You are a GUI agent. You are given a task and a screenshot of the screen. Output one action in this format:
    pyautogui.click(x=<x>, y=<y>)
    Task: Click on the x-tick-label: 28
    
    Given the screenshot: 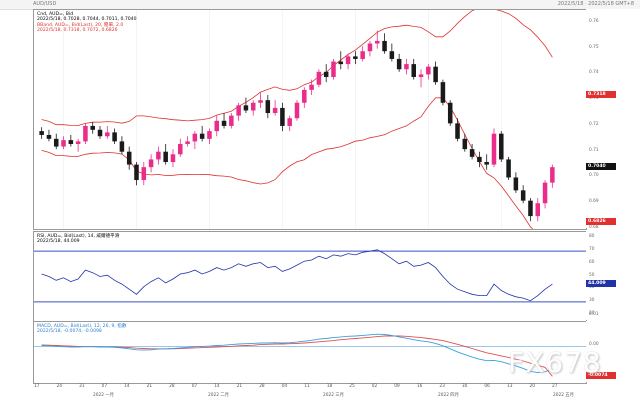 What is the action you would take?
    pyautogui.click(x=172, y=386)
    